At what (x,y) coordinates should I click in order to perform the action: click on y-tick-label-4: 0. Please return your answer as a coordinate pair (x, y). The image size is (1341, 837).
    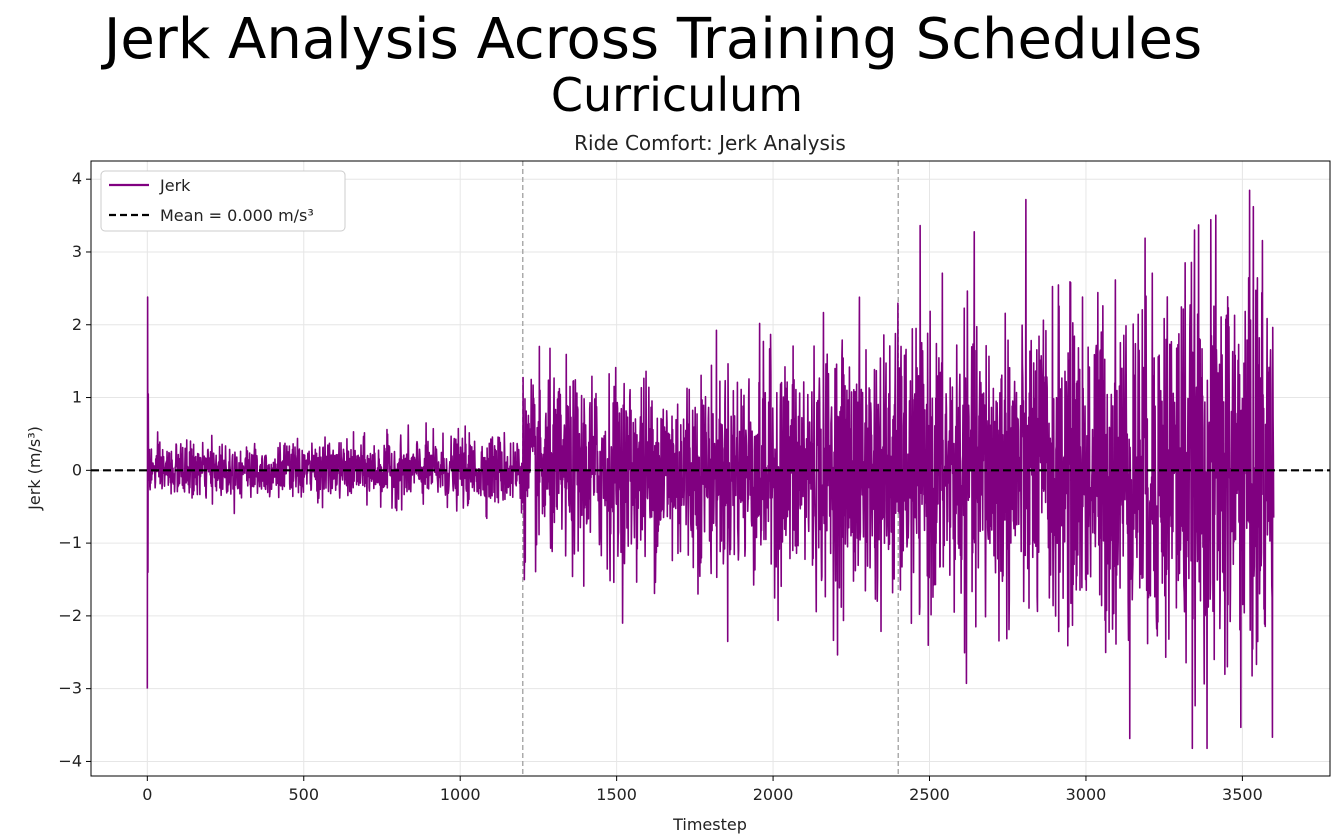
    Looking at the image, I should click on (77, 469).